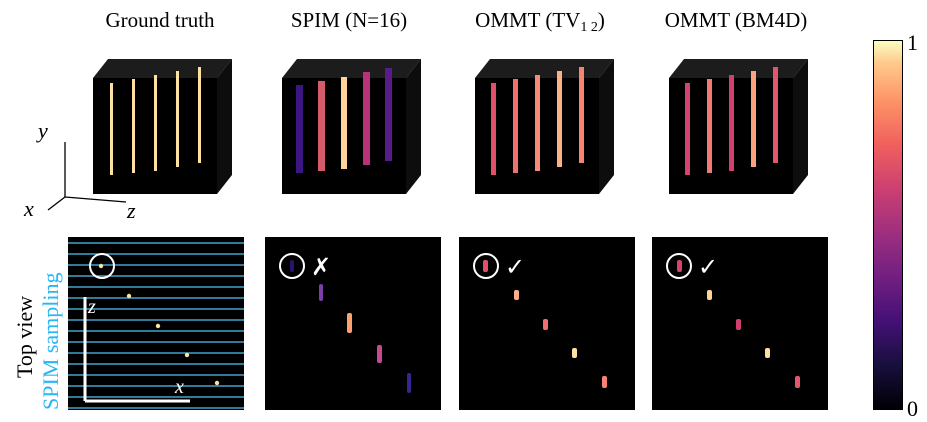 This screenshot has width=927, height=422. I want to click on x-axis-line, so click(56, 203).